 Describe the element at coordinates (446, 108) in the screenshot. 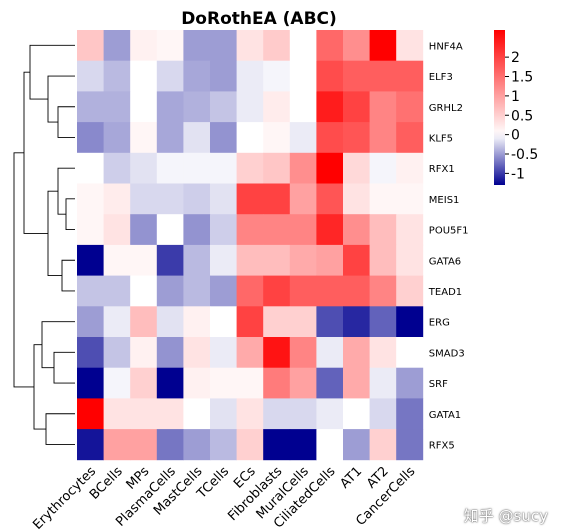

I see `row-label: GRHL2` at that location.